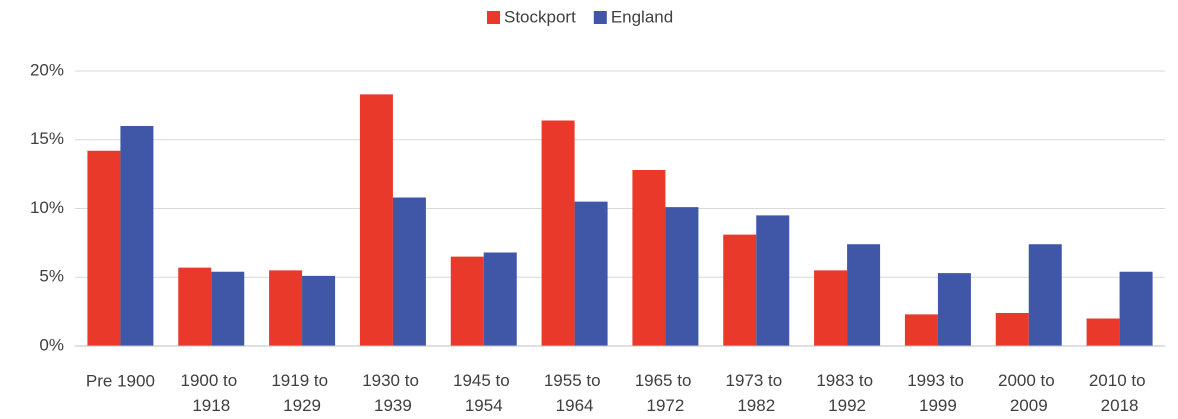 This screenshot has width=1178, height=419. I want to click on x-tick-label: 1919 to 1929, so click(301, 393).